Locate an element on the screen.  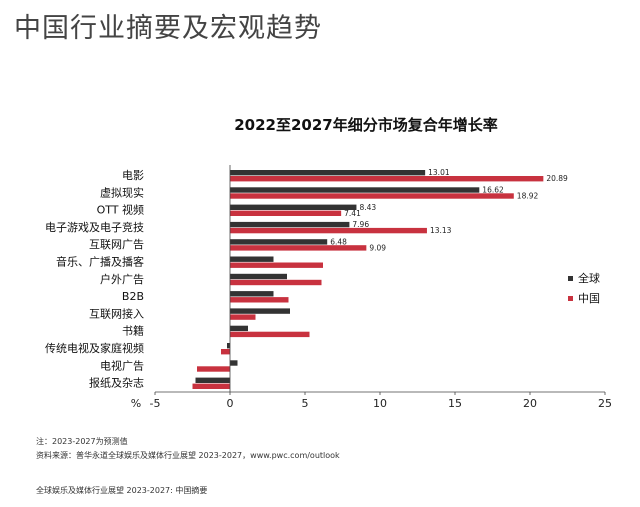
page-title: 中国行业摘要及宏观趋势 is located at coordinates (168, 28).